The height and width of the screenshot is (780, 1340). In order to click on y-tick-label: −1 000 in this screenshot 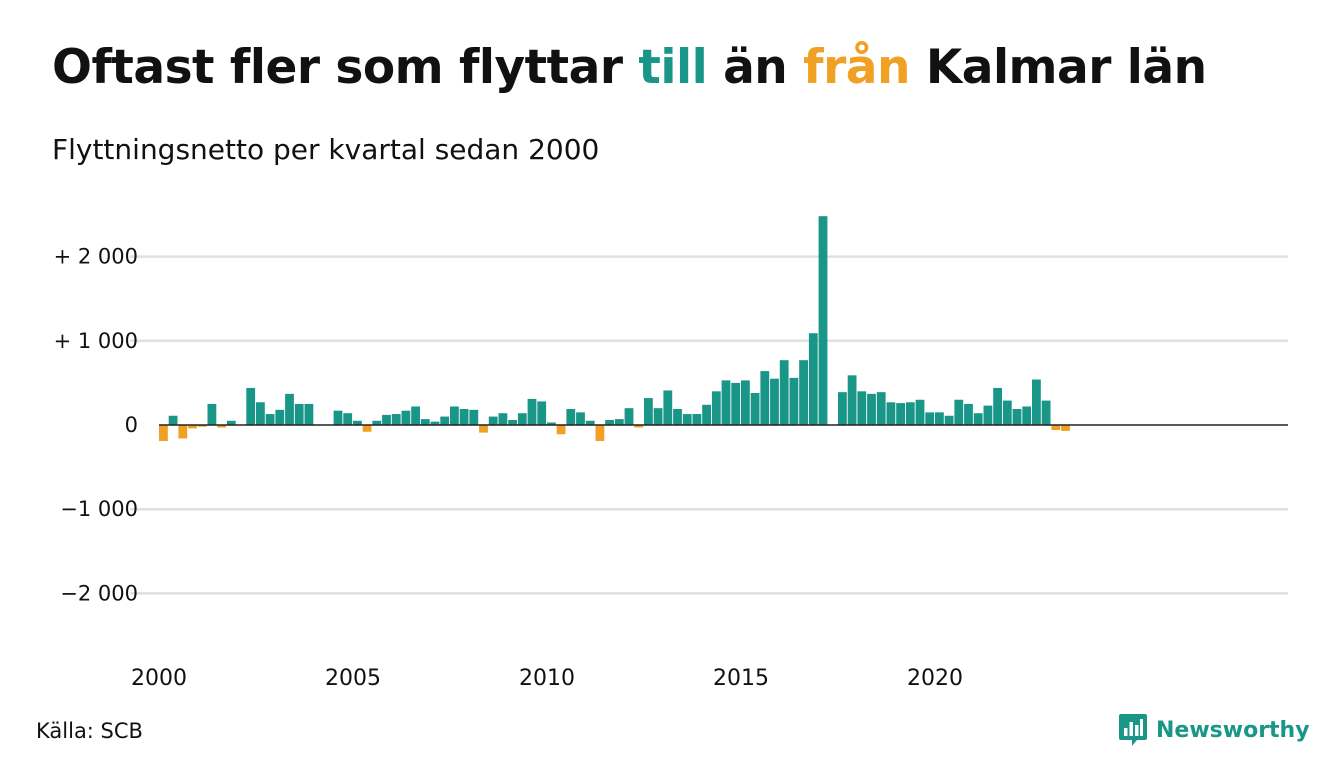, I will do `click(99, 509)`.